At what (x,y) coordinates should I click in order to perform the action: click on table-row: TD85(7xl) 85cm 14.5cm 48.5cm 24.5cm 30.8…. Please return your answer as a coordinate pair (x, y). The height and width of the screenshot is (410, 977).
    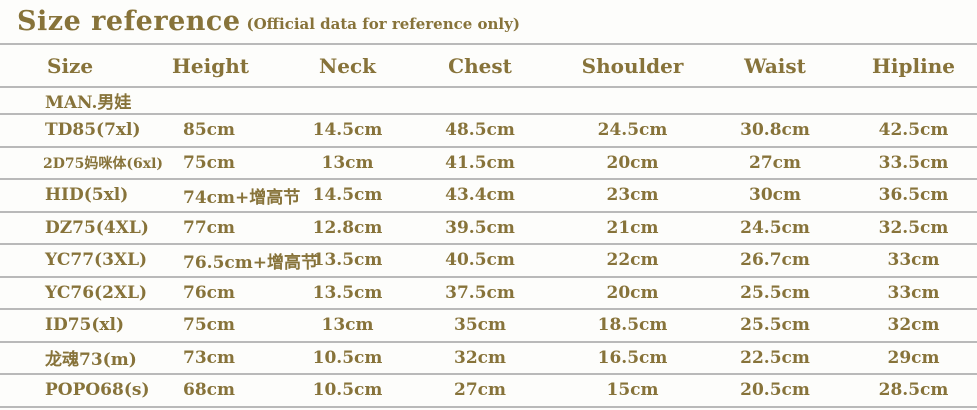
    Looking at the image, I should click on (488, 129).